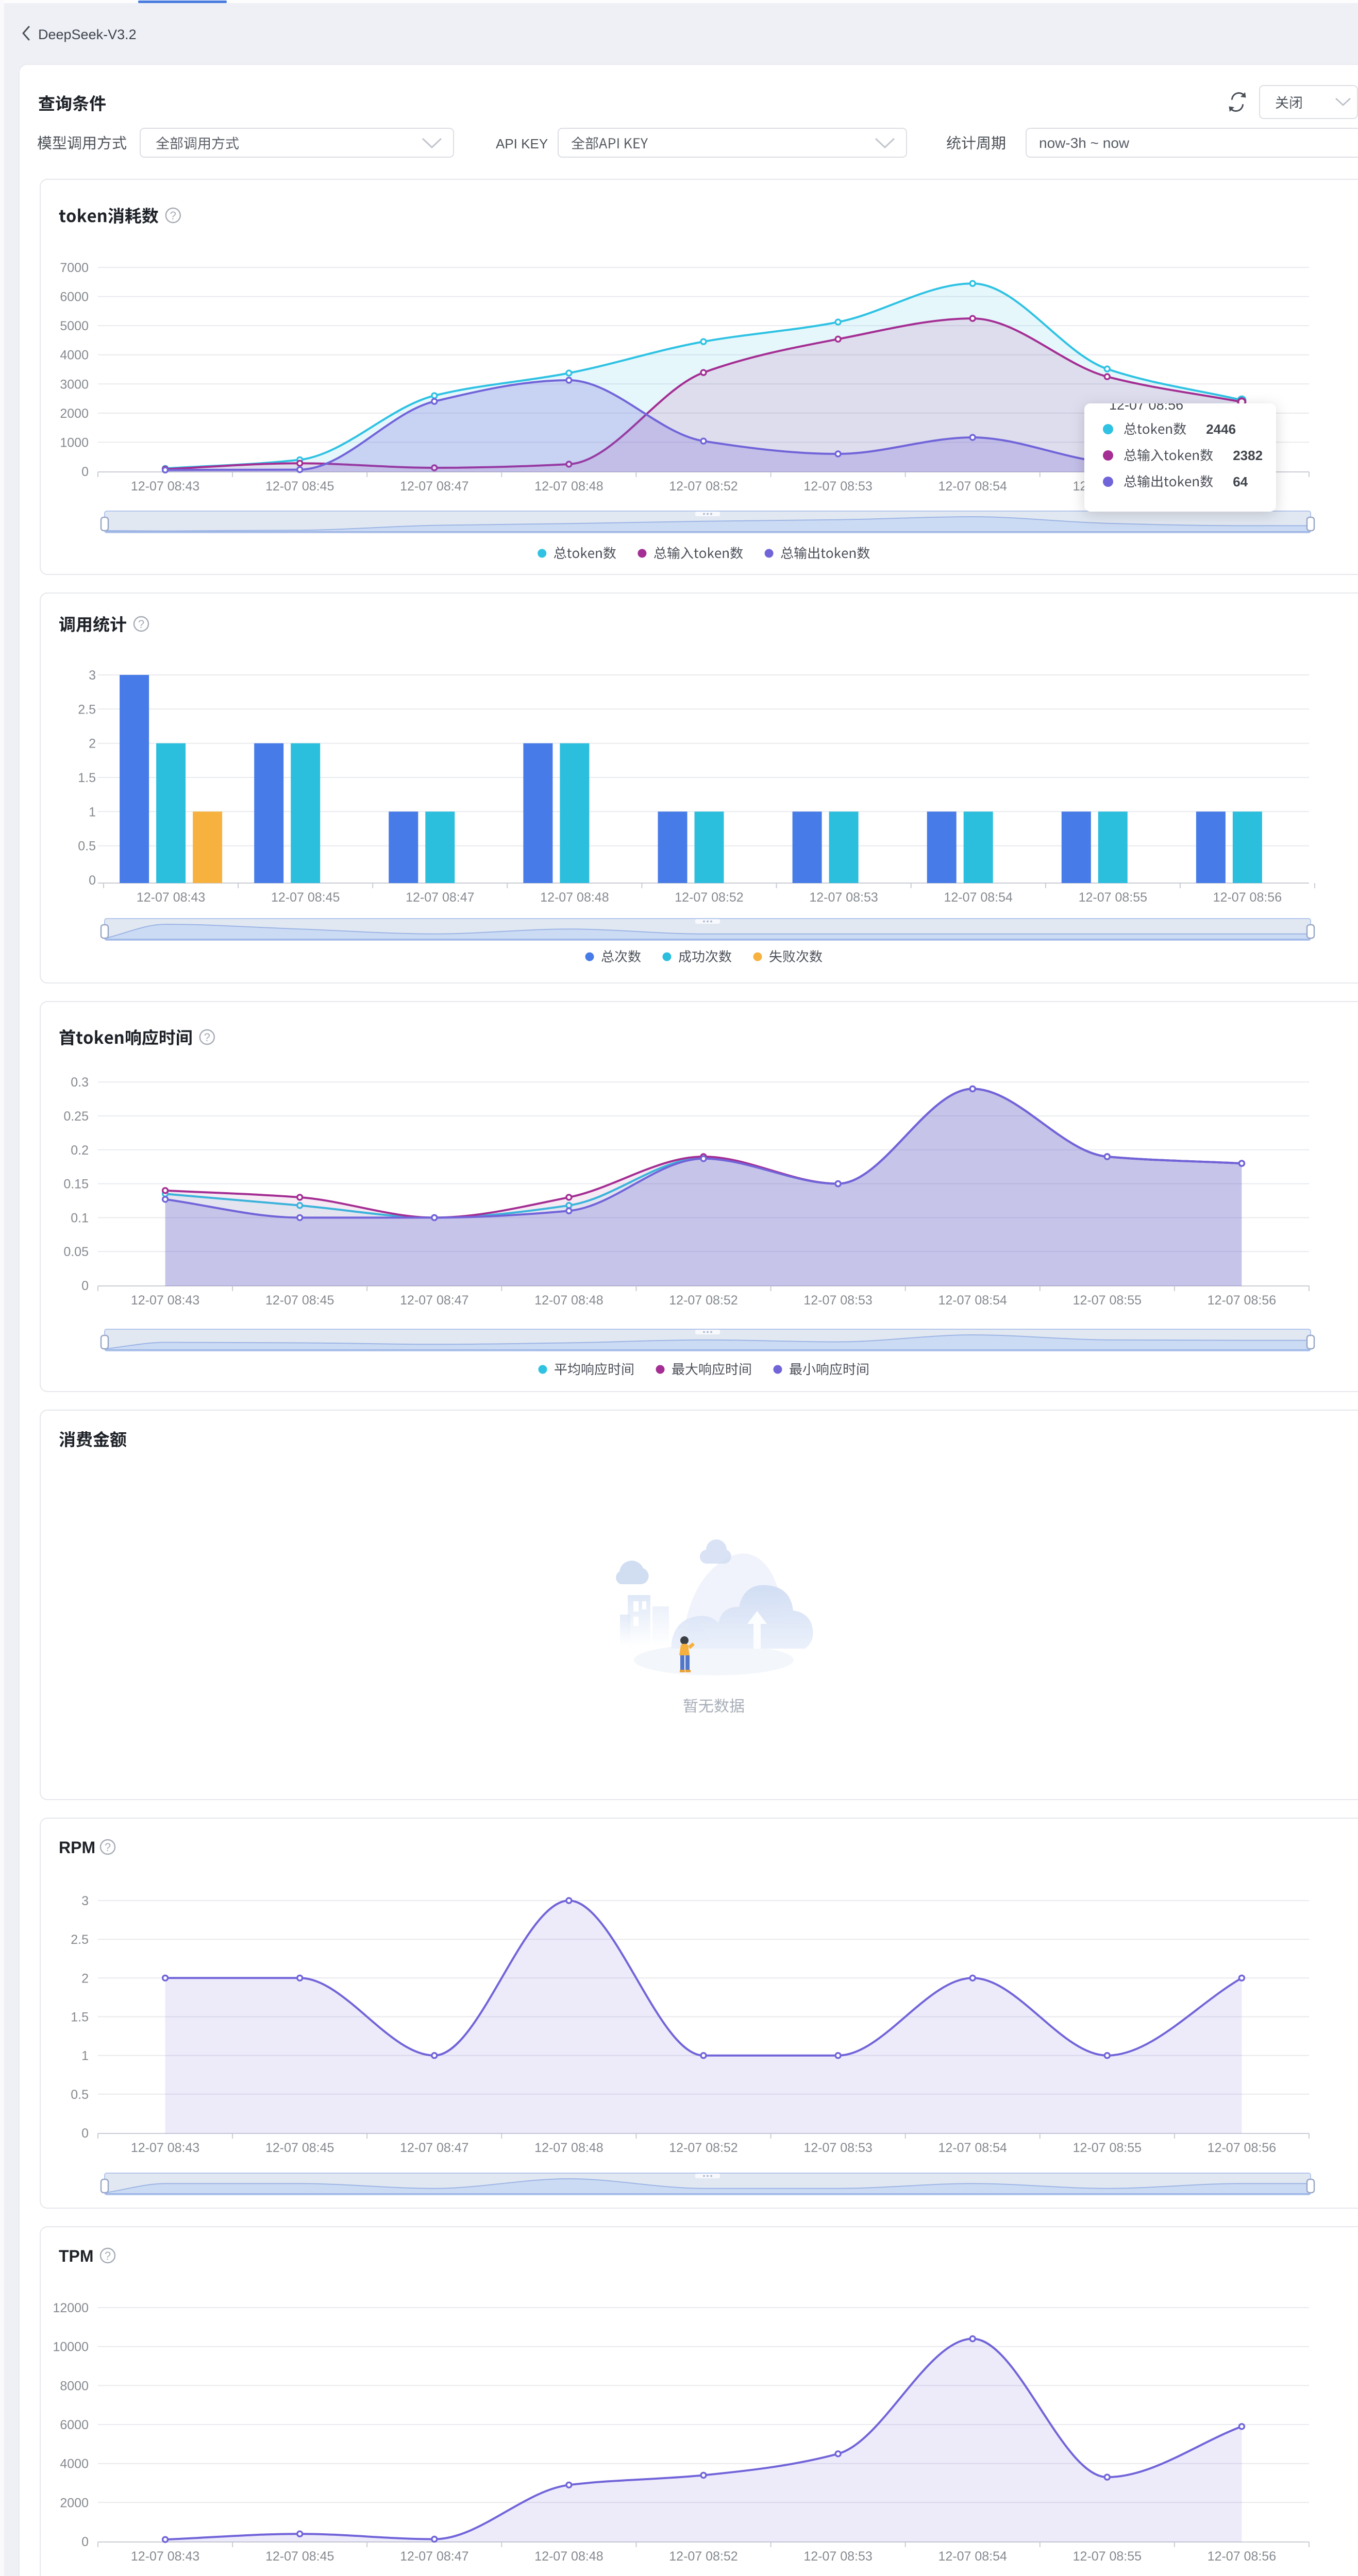 Image resolution: width=1358 pixels, height=2576 pixels. What do you see at coordinates (74, 384) in the screenshot?
I see `svg-text: 3000` at bounding box center [74, 384].